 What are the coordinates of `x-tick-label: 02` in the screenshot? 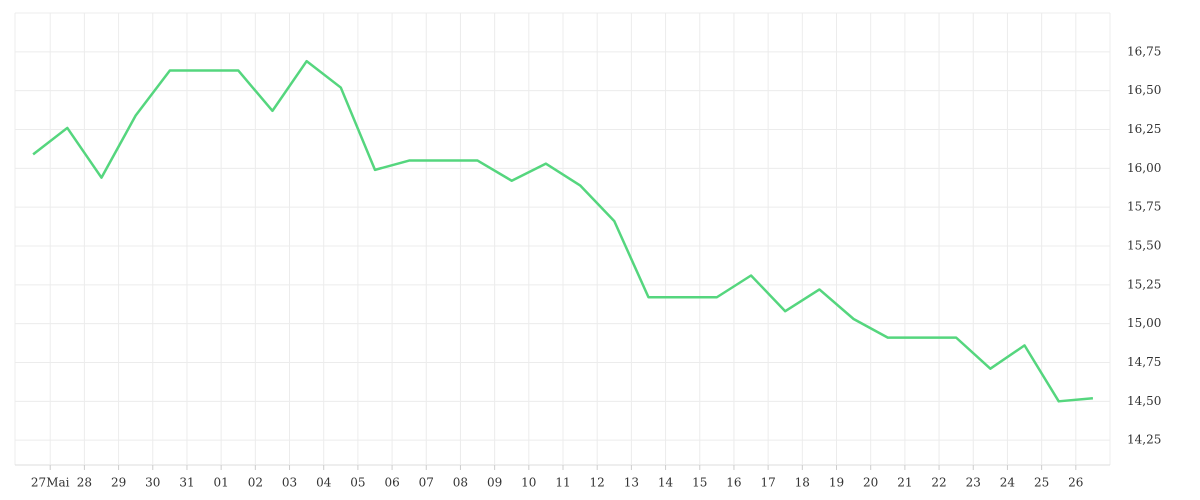 It's located at (255, 483).